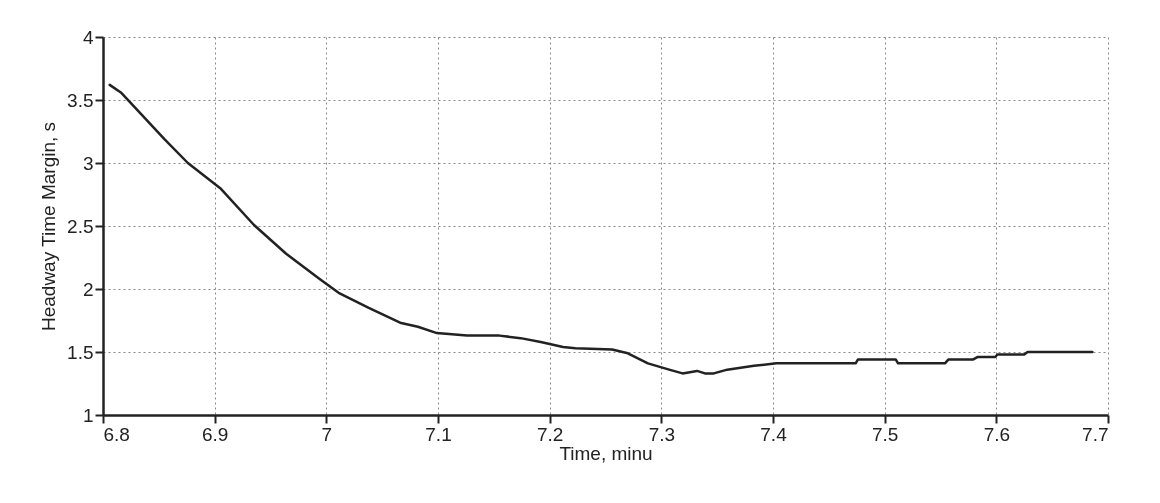 Image resolution: width=1160 pixels, height=503 pixels. What do you see at coordinates (550, 434) in the screenshot?
I see `x-tick-label: 7.2` at bounding box center [550, 434].